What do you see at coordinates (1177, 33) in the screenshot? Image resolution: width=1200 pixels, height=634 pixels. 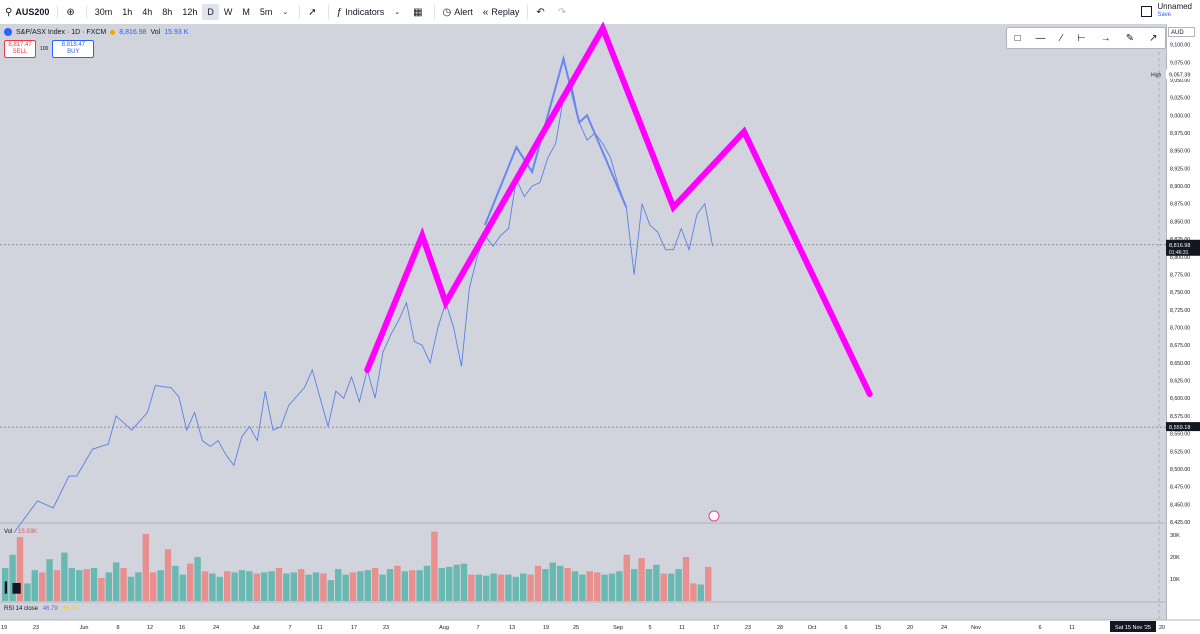 I see `currency-label: AUD` at bounding box center [1177, 33].